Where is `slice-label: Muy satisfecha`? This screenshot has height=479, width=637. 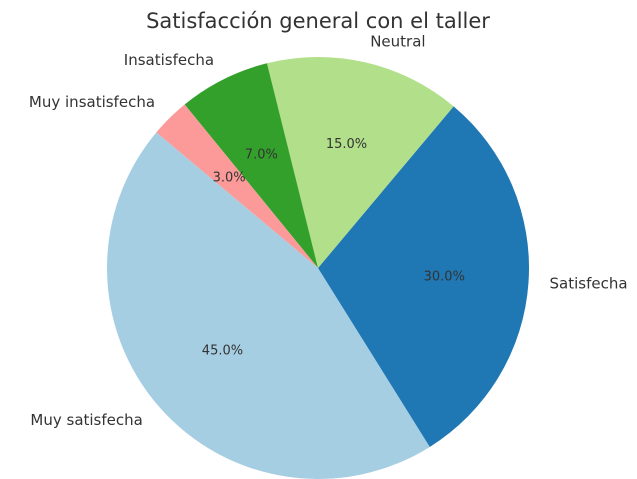 slice-label: Muy satisfecha is located at coordinates (86, 420).